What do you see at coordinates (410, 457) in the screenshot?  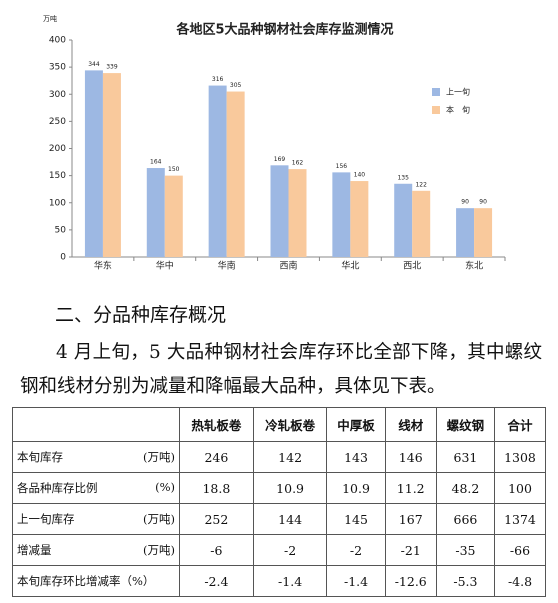 I see `table-cell: 146` at bounding box center [410, 457].